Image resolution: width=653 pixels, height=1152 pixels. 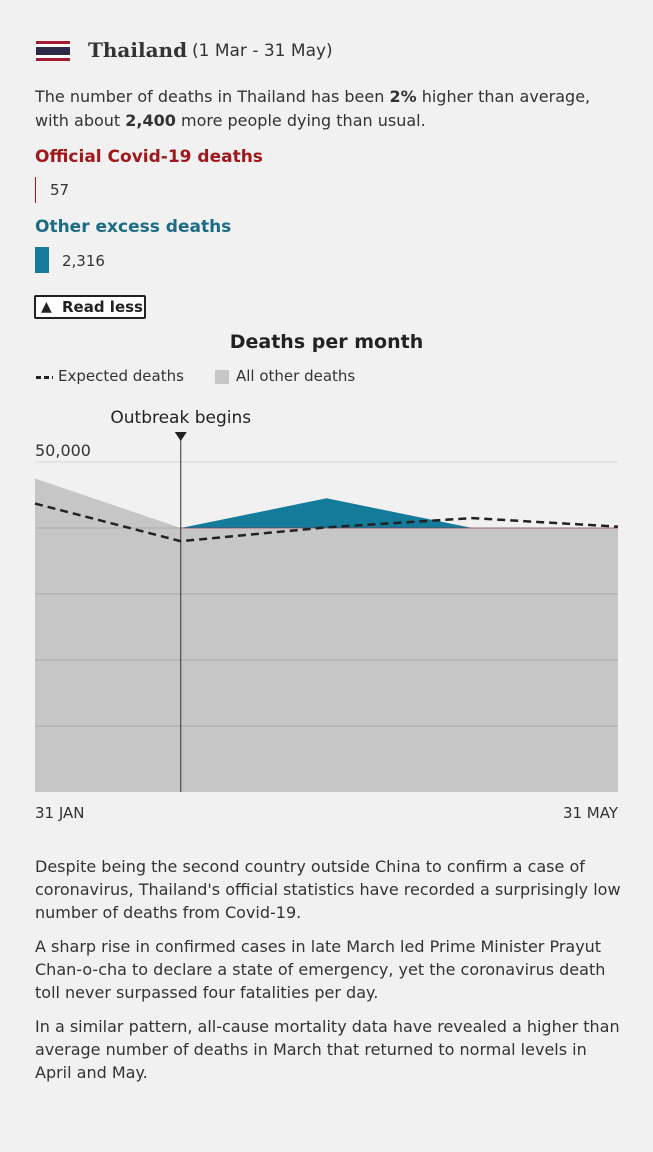 What do you see at coordinates (133, 227) in the screenshot?
I see `other-excess-label: Other excess deaths` at bounding box center [133, 227].